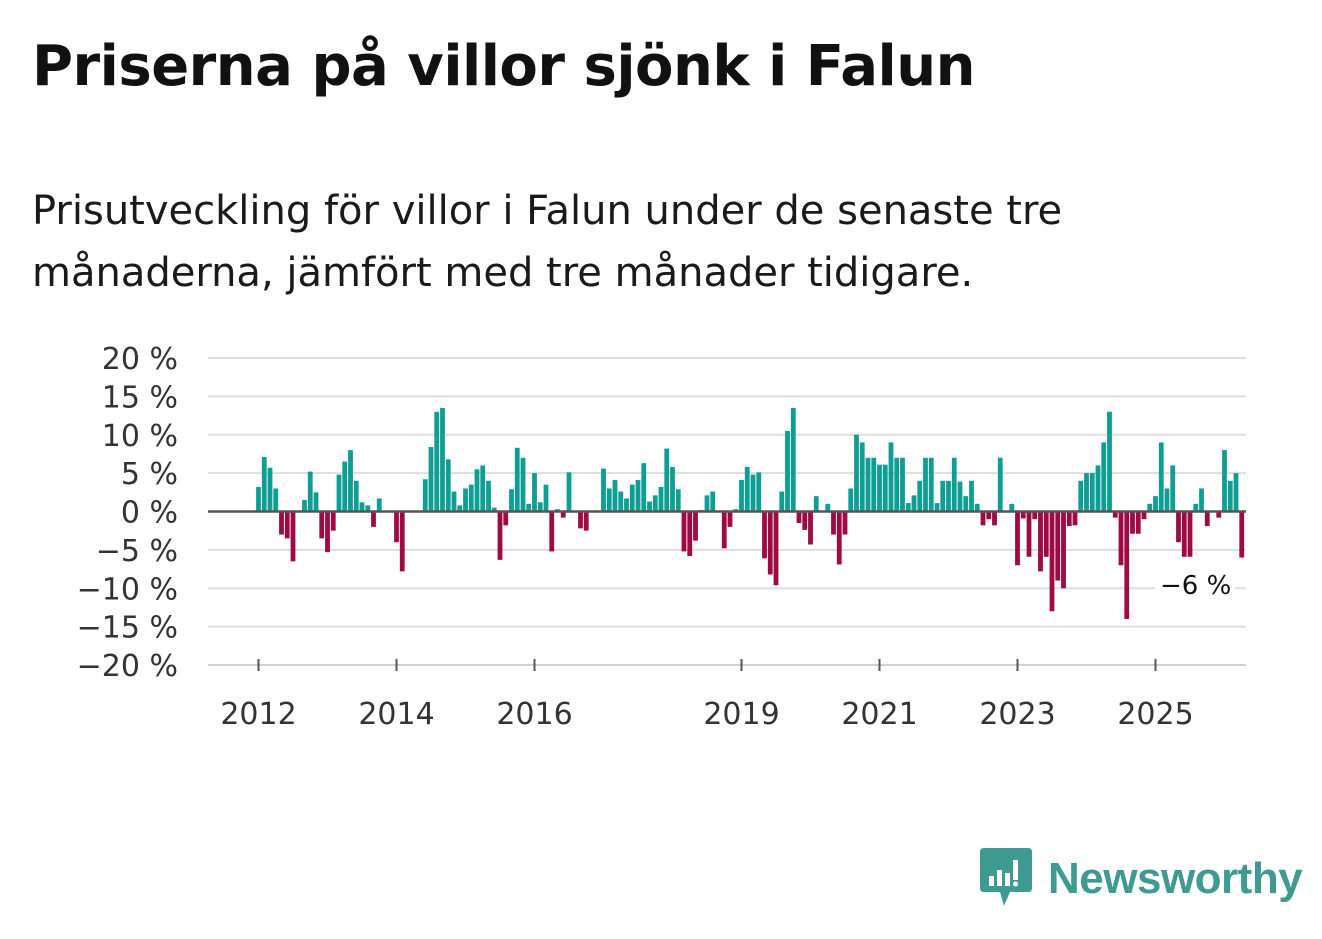 This screenshot has height=939, width=1322. What do you see at coordinates (140, 359) in the screenshot?
I see `y-tick-label: 20 %` at bounding box center [140, 359].